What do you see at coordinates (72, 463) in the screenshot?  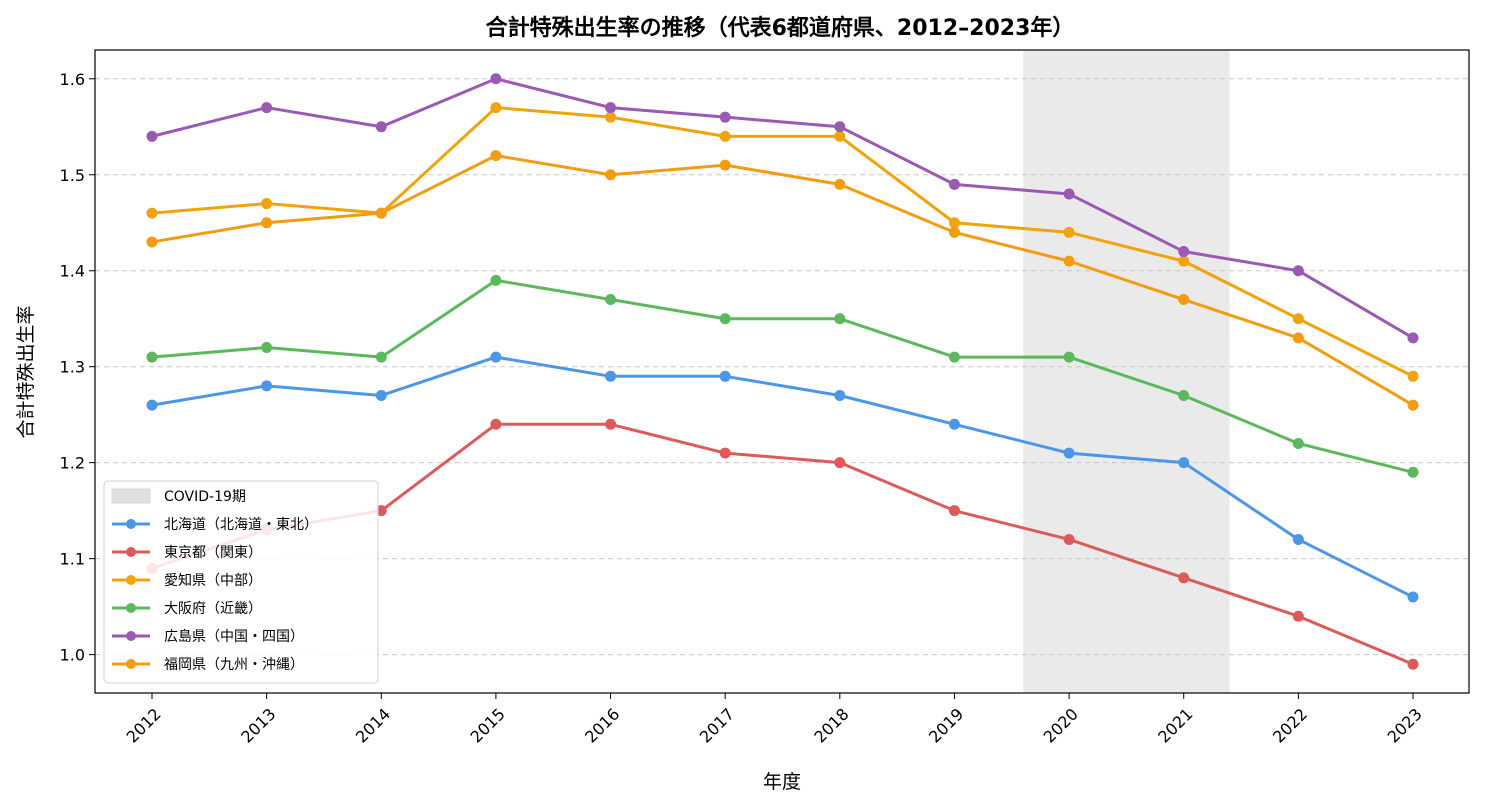 I see `y-tick-label: 1.2` at bounding box center [72, 463].